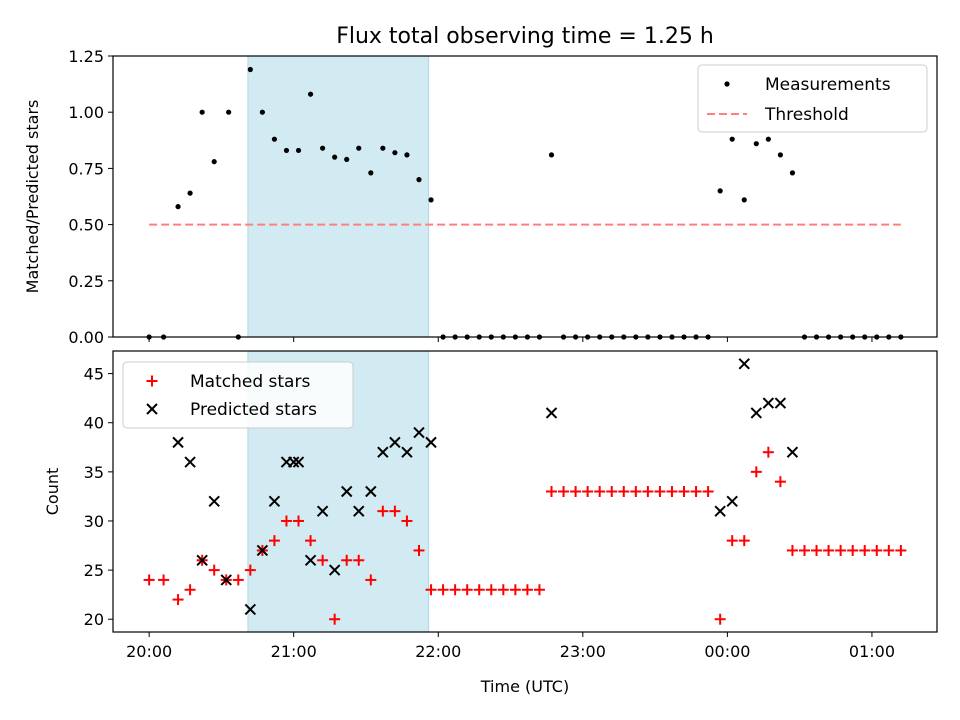 This screenshot has width=960, height=720. What do you see at coordinates (253, 410) in the screenshot?
I see `legend-predicted-label: Predicted stars` at bounding box center [253, 410].